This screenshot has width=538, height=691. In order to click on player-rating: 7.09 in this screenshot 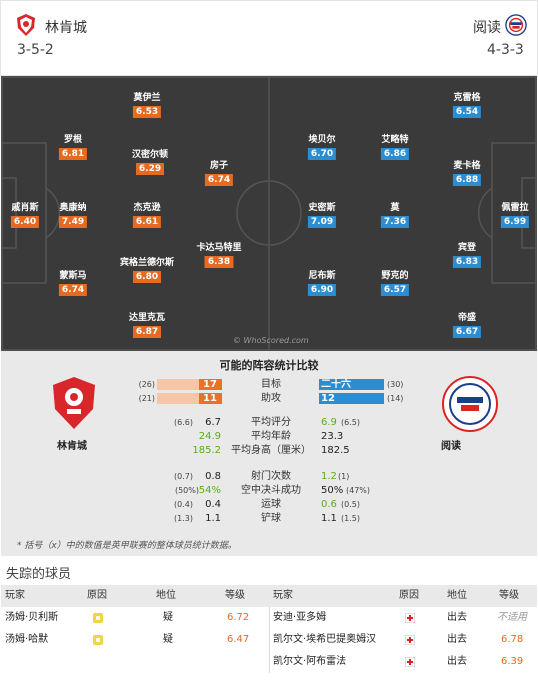, I will do `click(322, 222)`.